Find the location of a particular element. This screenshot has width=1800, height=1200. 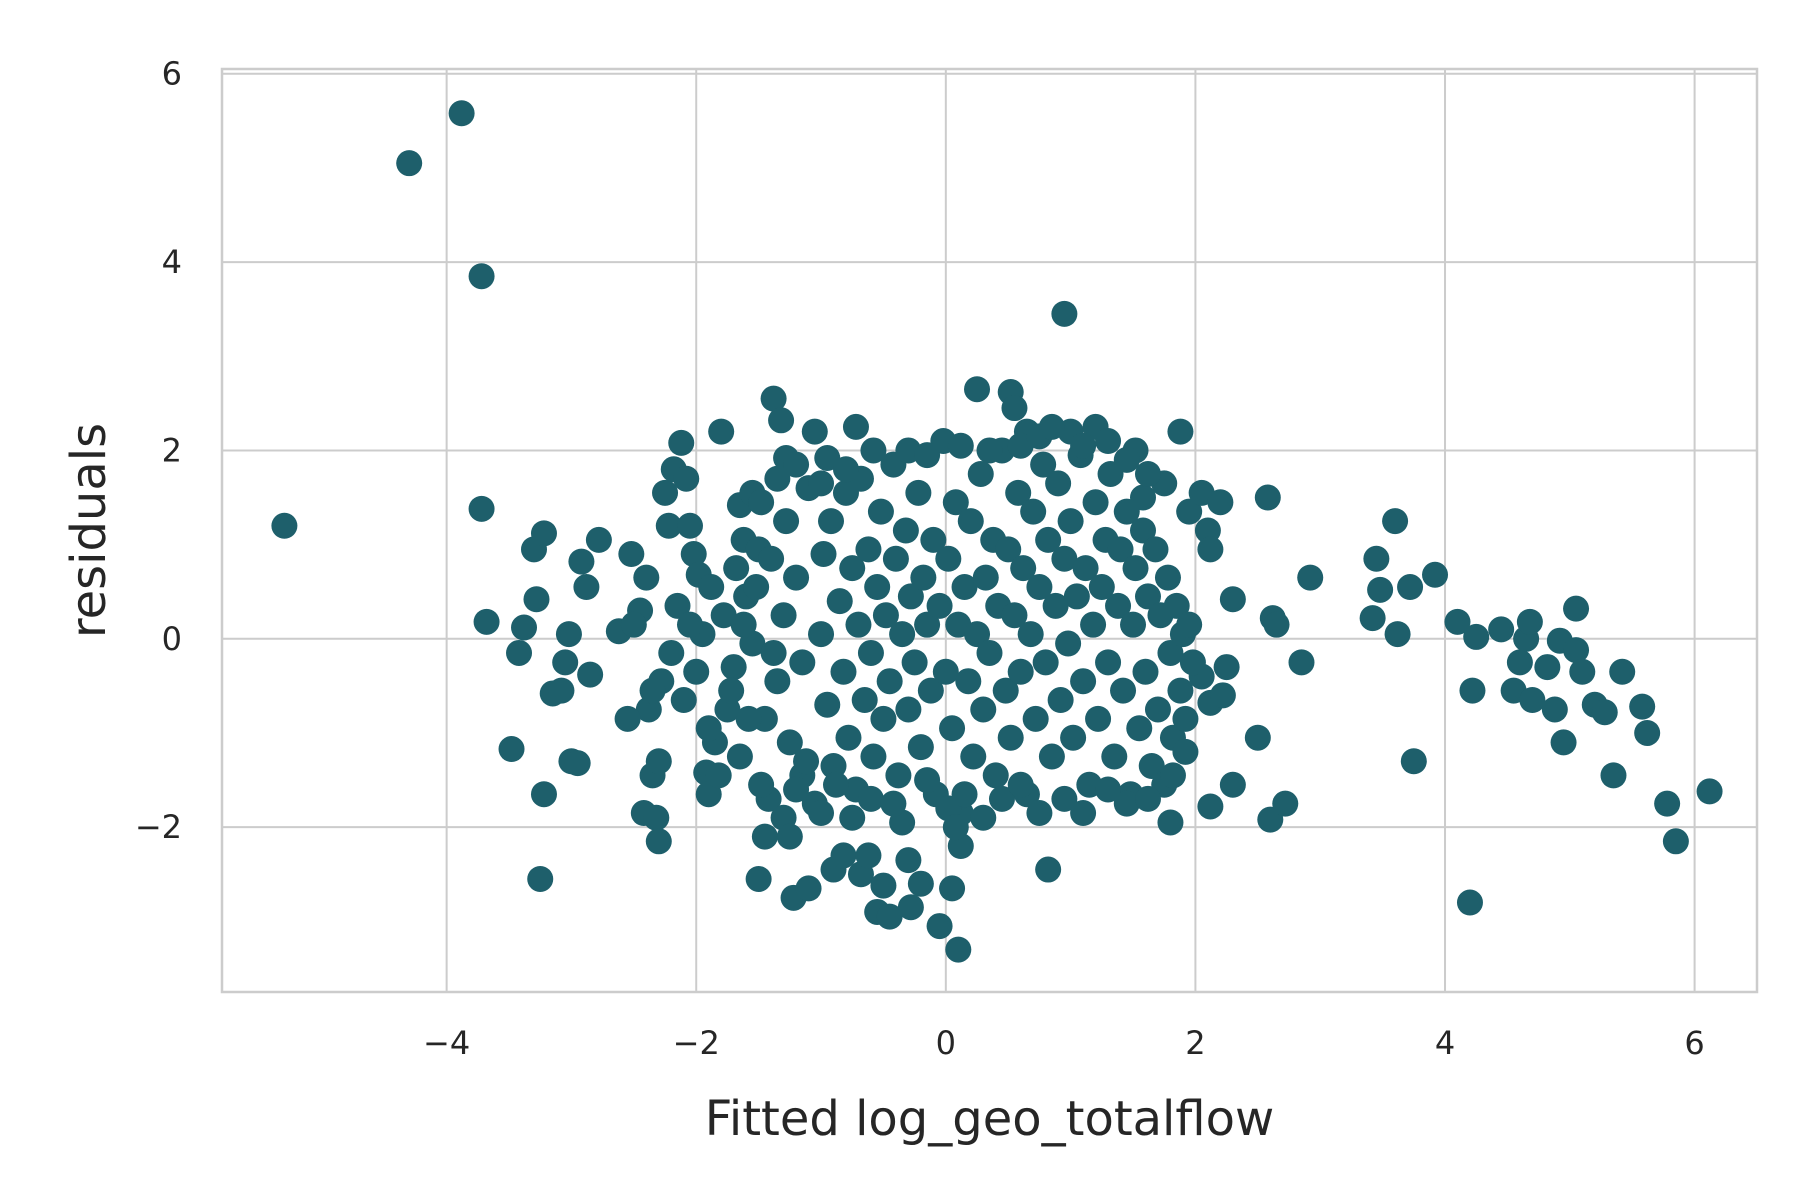

y-tick-label: 0 is located at coordinates (172, 639).